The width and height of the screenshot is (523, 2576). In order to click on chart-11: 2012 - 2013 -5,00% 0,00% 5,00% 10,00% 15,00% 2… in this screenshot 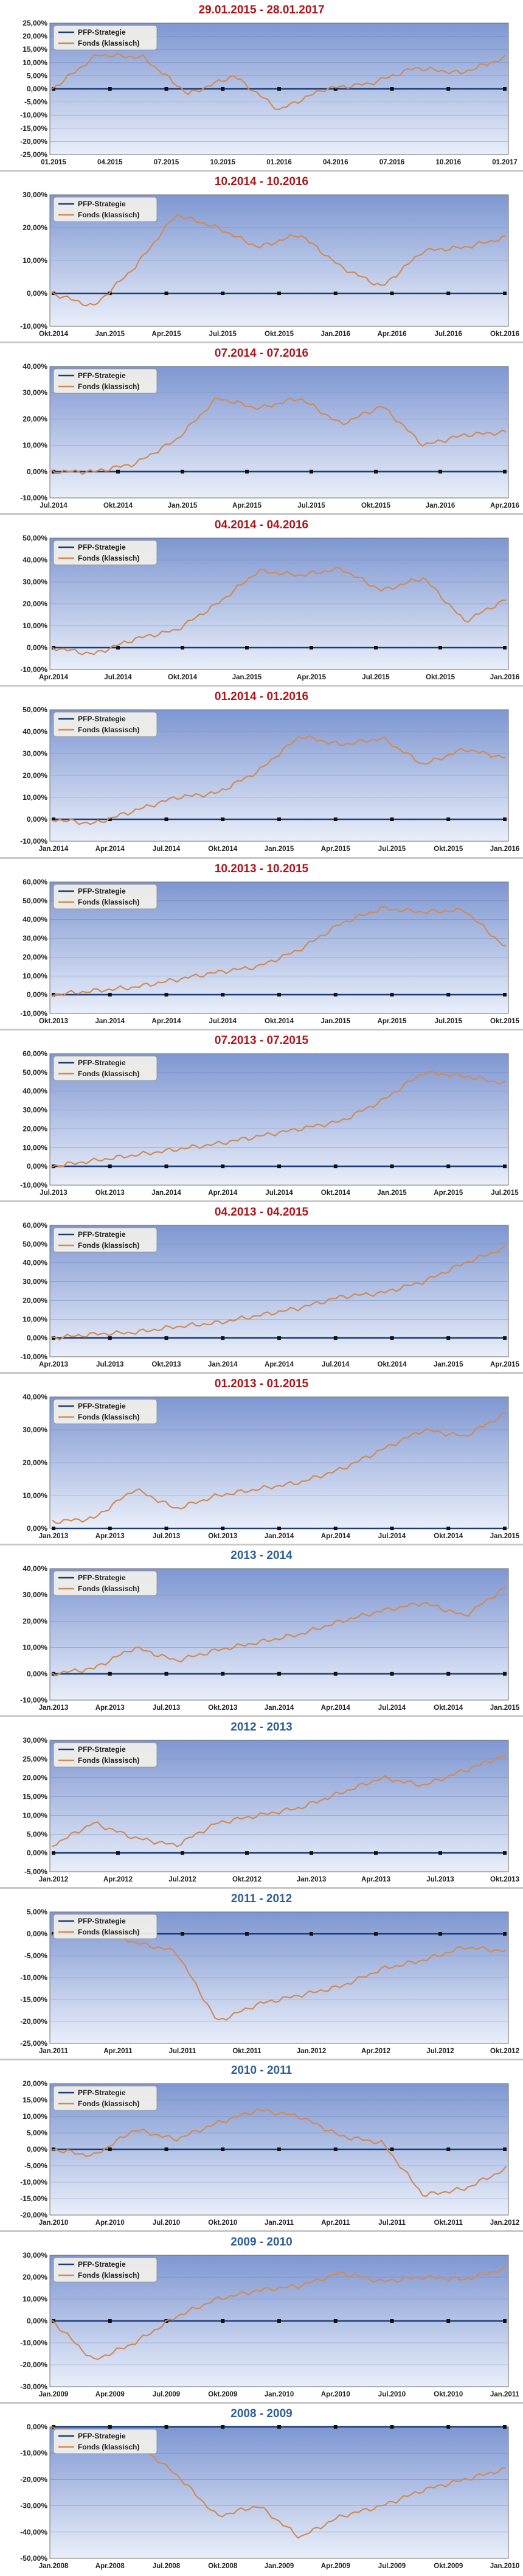, I will do `click(261, 1801)`.